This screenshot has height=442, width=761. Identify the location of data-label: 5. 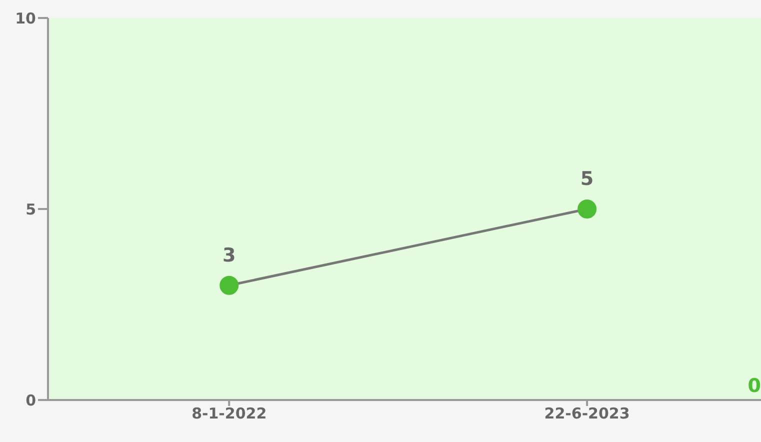
(587, 179).